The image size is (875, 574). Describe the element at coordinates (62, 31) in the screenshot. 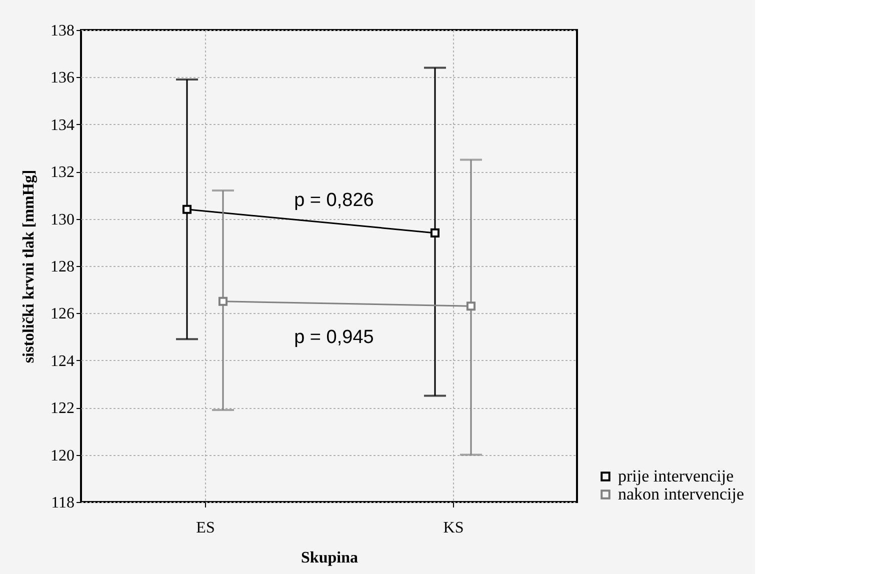

I see `y-tick-label: 138` at that location.